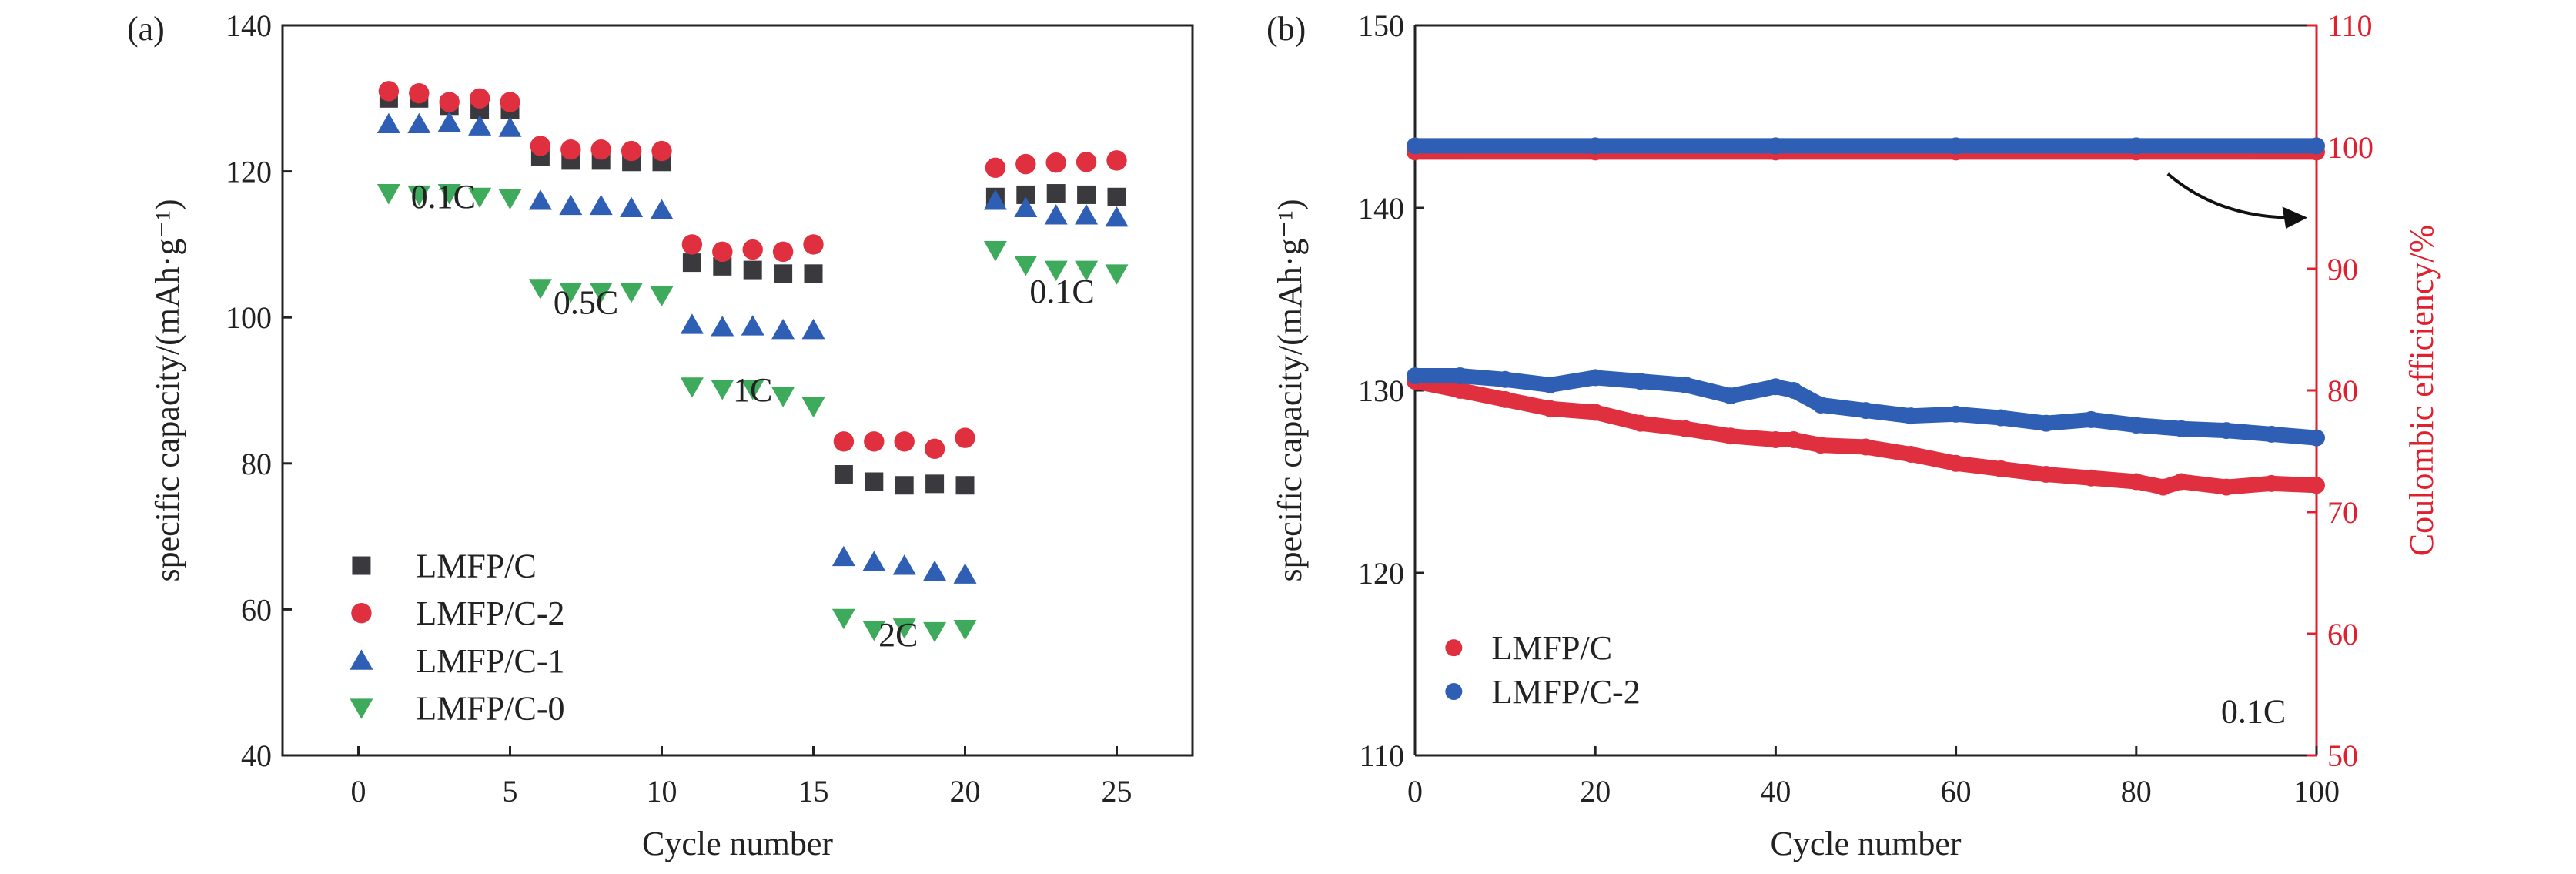 This screenshot has height=874, width=2576. What do you see at coordinates (2343, 269) in the screenshot?
I see `right-y-tick-label: 90` at bounding box center [2343, 269].